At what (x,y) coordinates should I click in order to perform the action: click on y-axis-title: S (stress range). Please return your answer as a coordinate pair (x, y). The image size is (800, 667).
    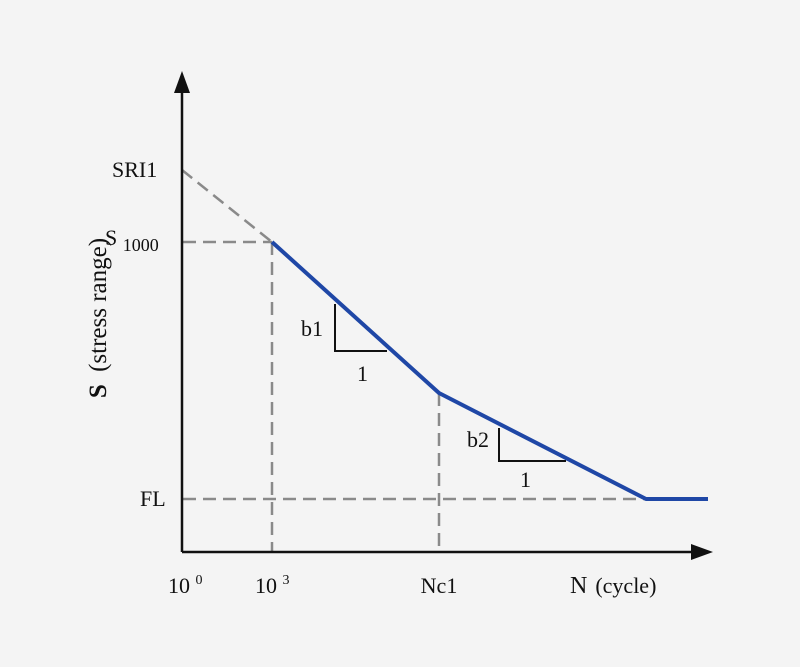
    Looking at the image, I should click on (98, 318).